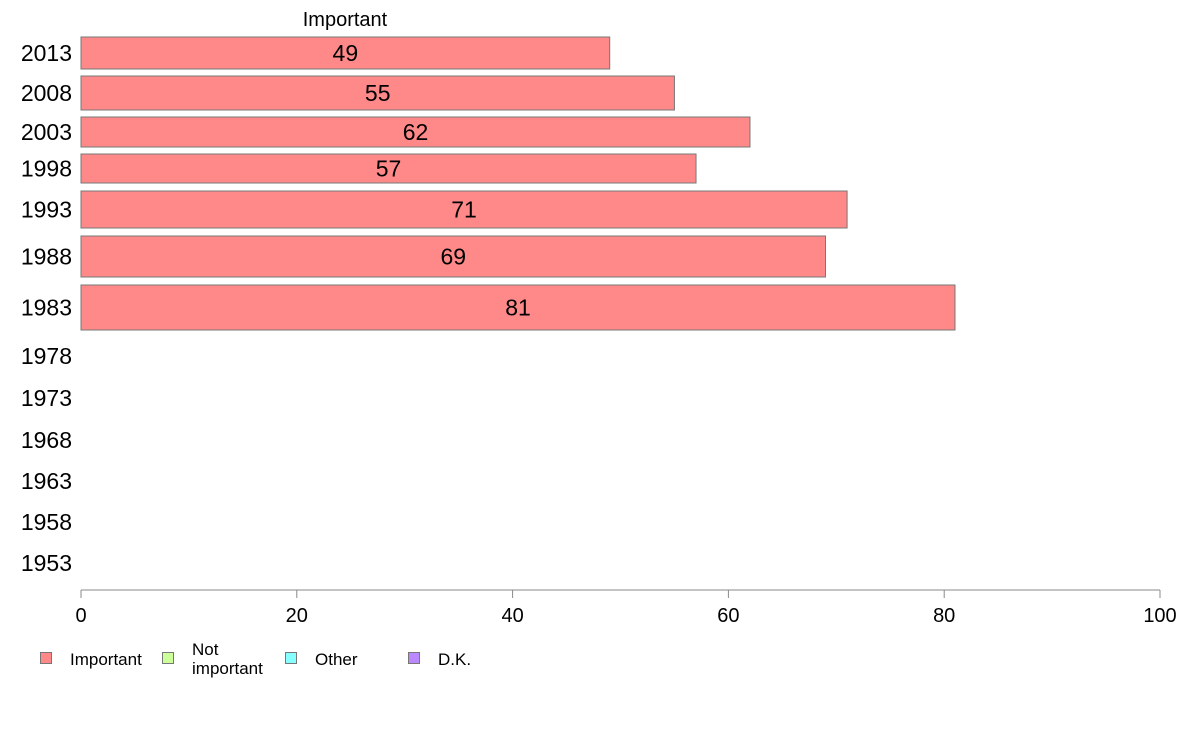 Image resolution: width=1188 pixels, height=736 pixels. I want to click on y-tick-label: 1968, so click(46, 440).